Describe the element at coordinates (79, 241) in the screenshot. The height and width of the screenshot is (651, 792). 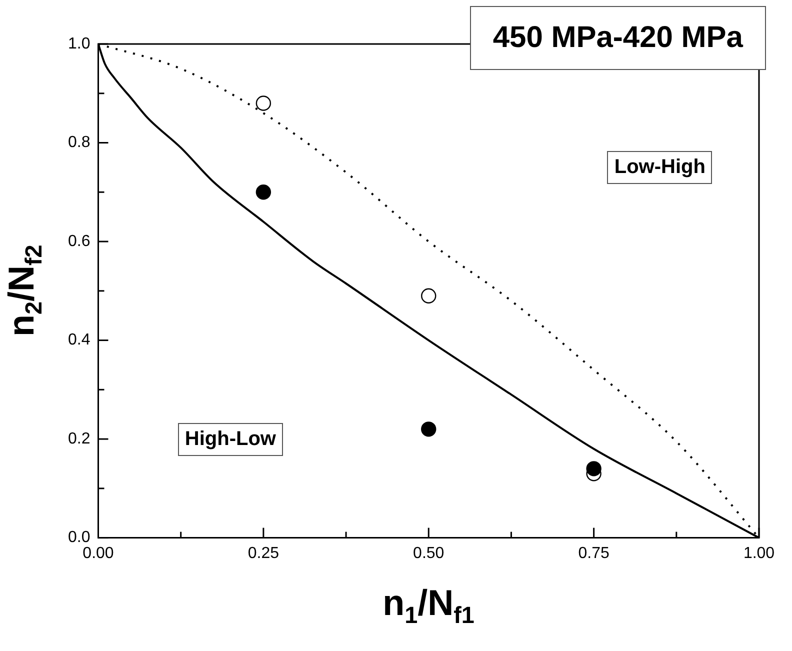
I see `y-tick-label: 0.6` at that location.